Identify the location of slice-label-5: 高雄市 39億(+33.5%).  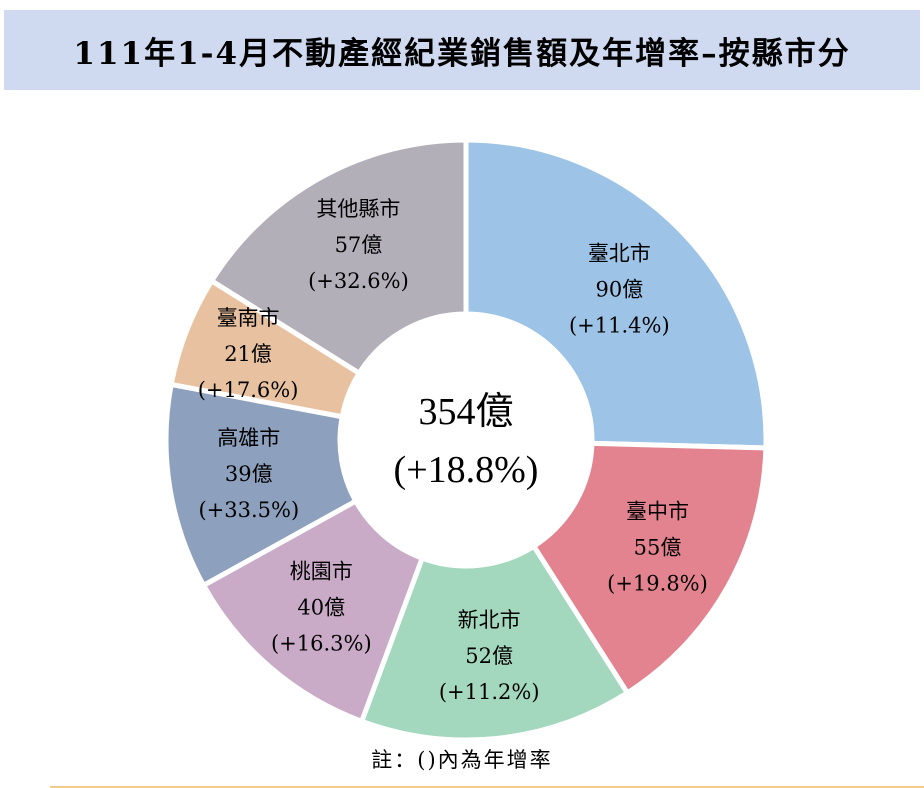
(248, 474).